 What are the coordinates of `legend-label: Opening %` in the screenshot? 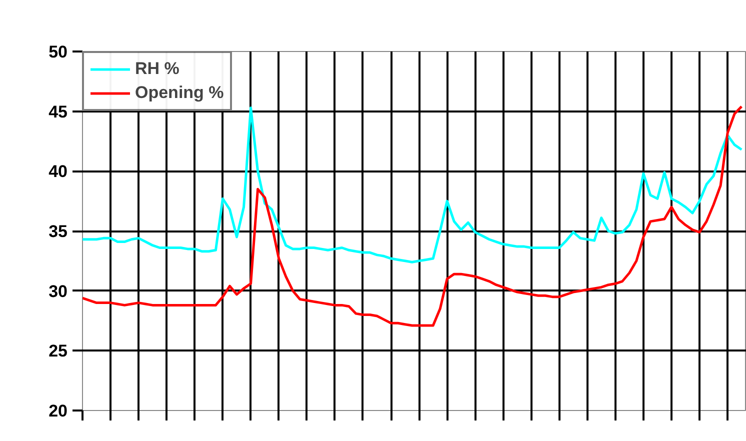 It's located at (179, 93).